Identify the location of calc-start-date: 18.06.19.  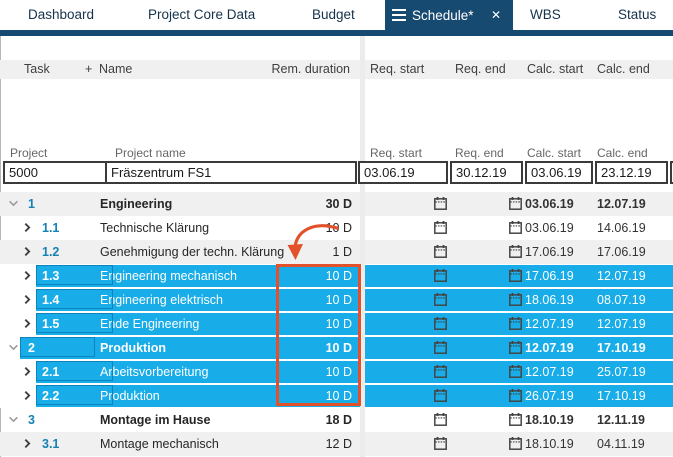
(549, 300).